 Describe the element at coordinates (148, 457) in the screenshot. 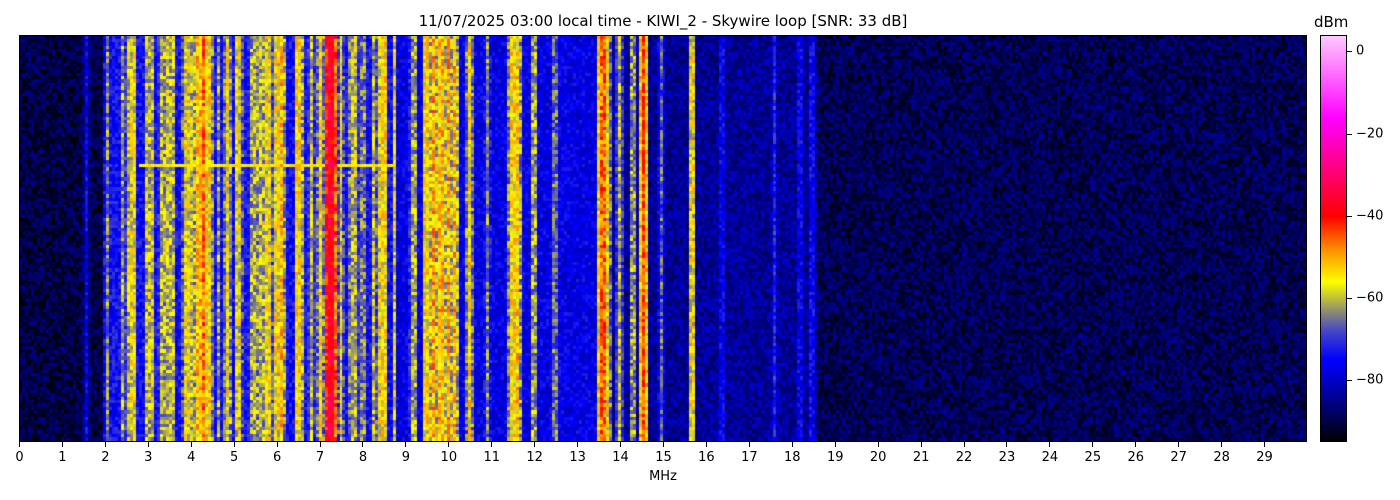

I see `x-tick-label: 3` at that location.